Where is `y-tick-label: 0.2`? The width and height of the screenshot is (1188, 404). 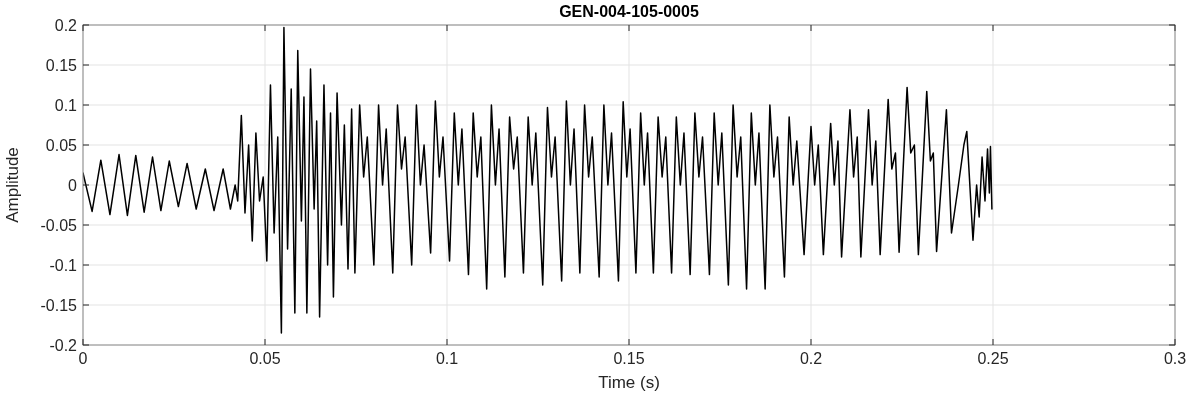
y-tick-label: 0.2 is located at coordinates (66, 25).